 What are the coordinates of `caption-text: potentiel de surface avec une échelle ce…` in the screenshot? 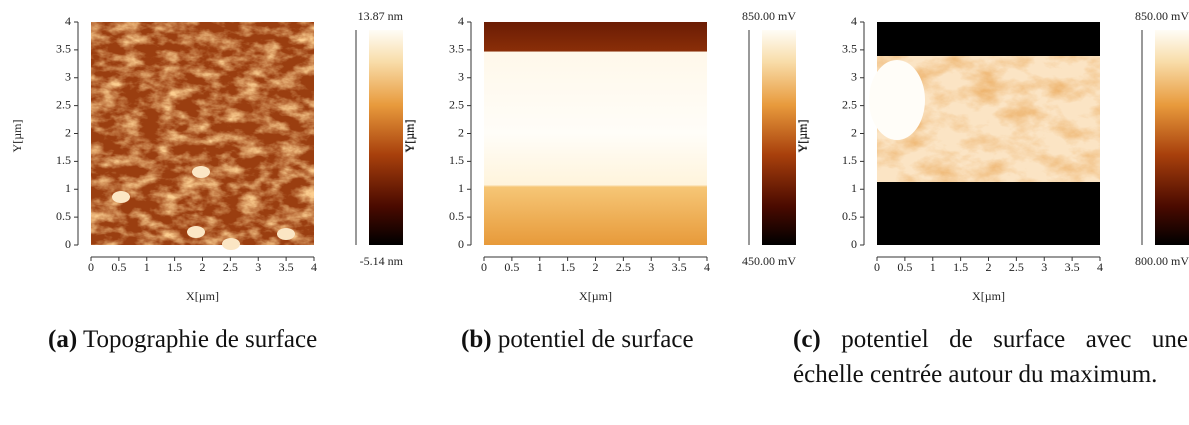 It's located at (991, 357).